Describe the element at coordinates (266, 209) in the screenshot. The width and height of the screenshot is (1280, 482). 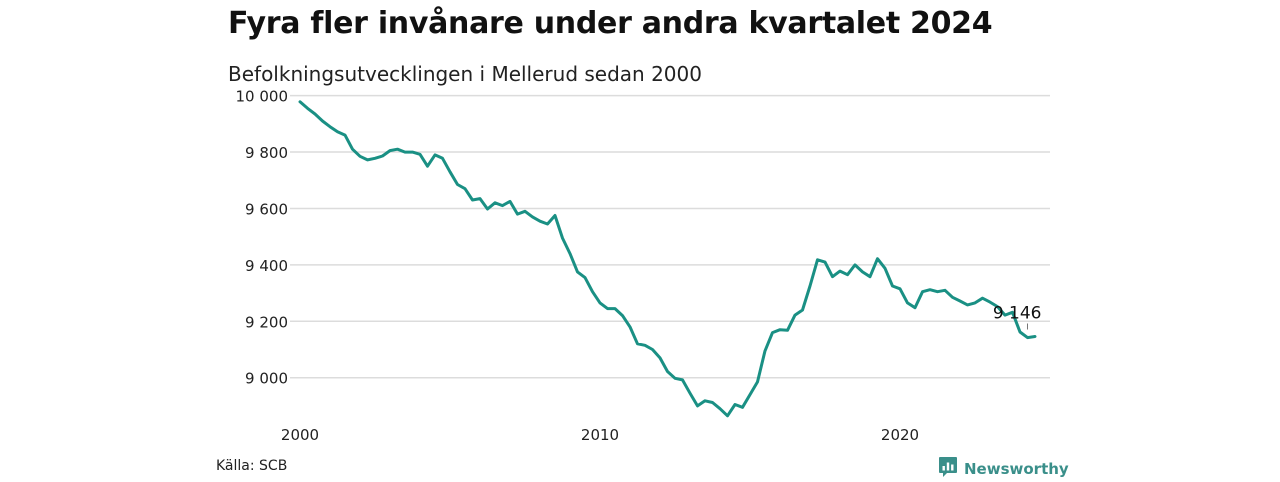
I see `y-tick-label: 9 600` at that location.